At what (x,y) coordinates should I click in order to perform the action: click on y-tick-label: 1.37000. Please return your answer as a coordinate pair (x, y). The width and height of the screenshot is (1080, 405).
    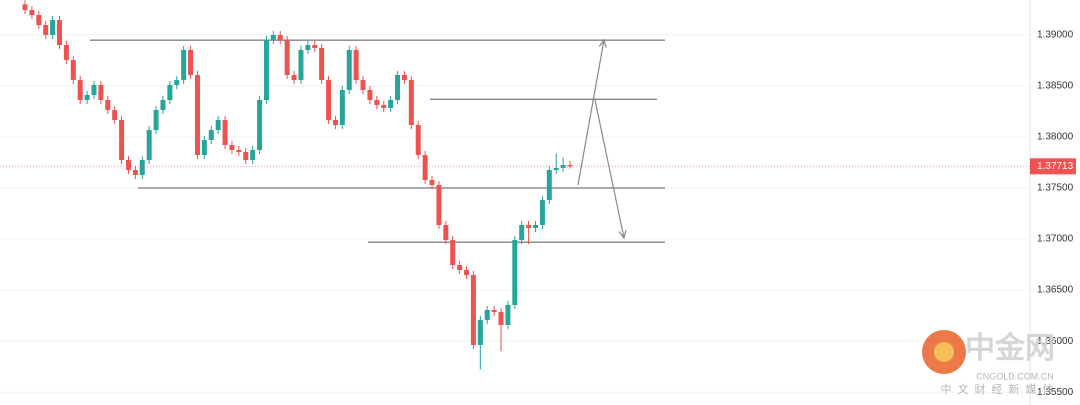
    Looking at the image, I should click on (1055, 239).